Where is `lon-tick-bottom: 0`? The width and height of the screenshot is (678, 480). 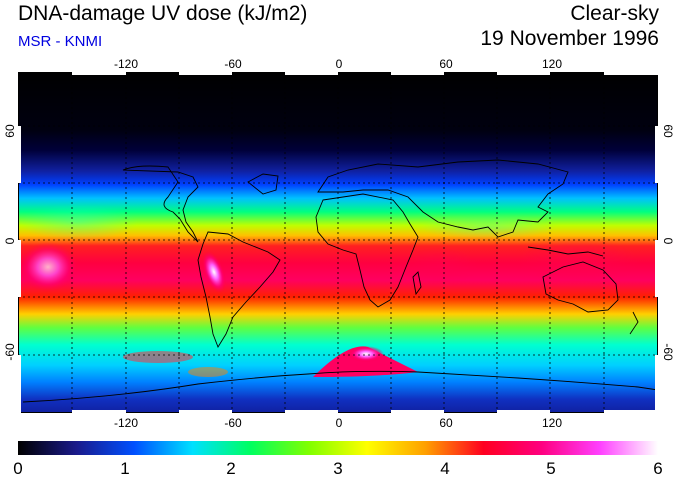 lon-tick-bottom: 0 is located at coordinates (339, 423).